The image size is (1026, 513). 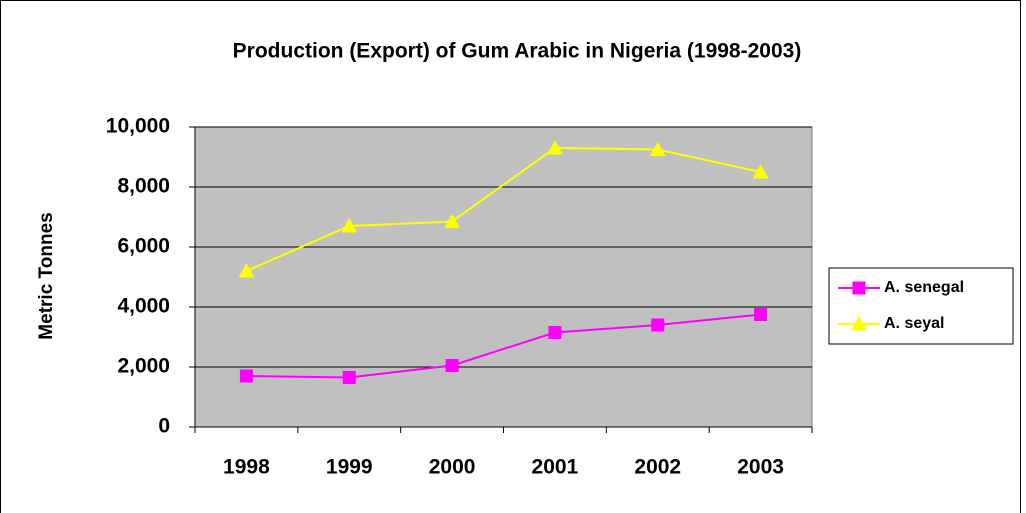 I want to click on x-tick-label: 2000, so click(x=452, y=467).